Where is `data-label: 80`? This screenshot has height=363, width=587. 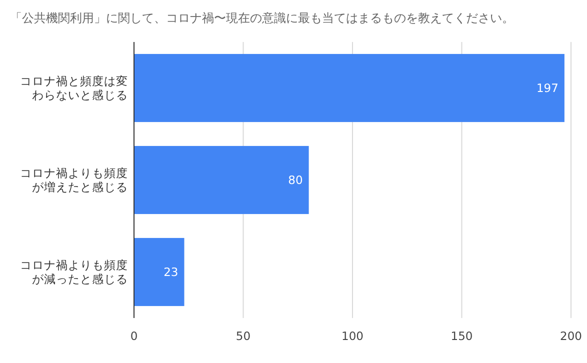
data-label: 80 is located at coordinates (295, 180).